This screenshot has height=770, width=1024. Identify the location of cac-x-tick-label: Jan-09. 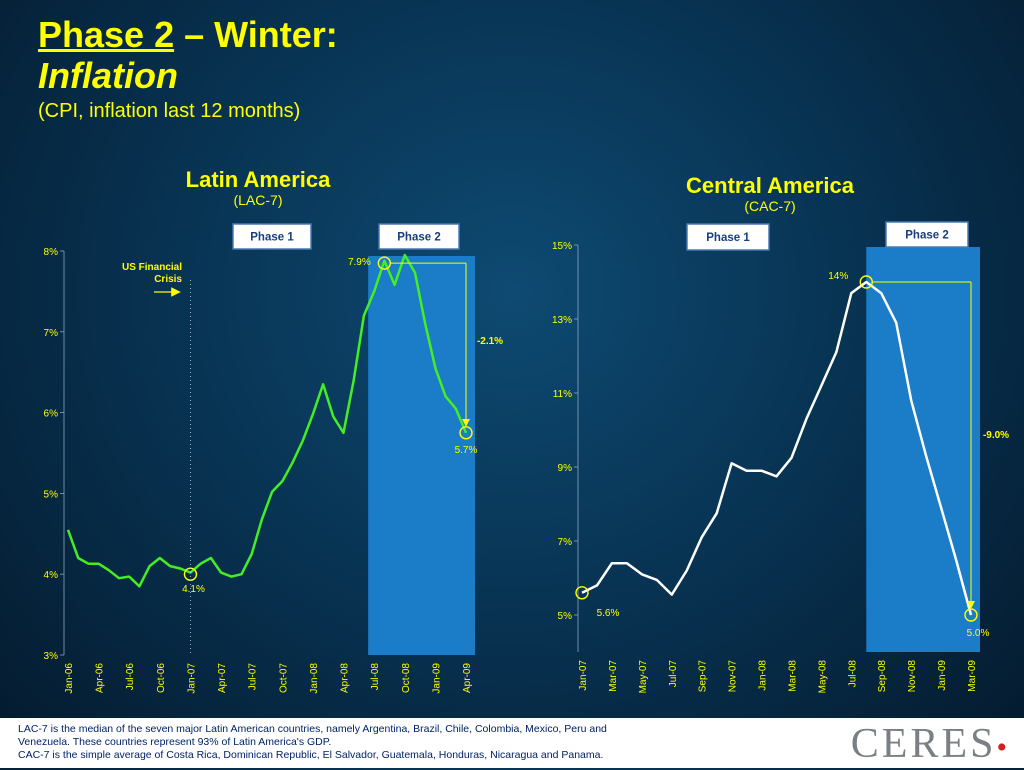
(942, 675).